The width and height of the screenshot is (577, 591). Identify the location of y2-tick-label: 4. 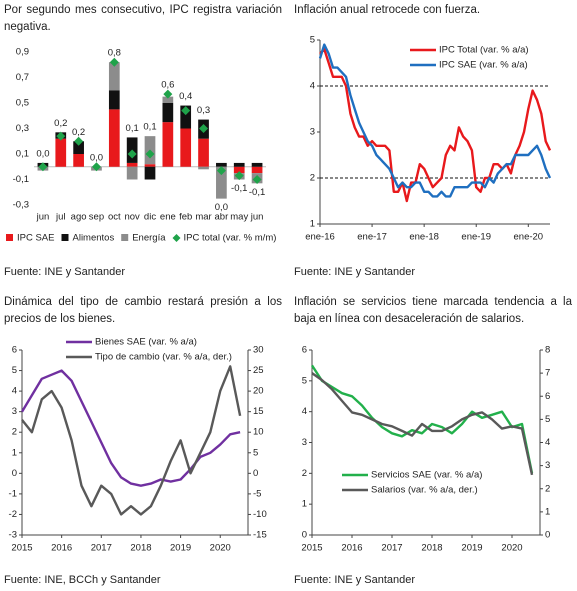
(547, 442).